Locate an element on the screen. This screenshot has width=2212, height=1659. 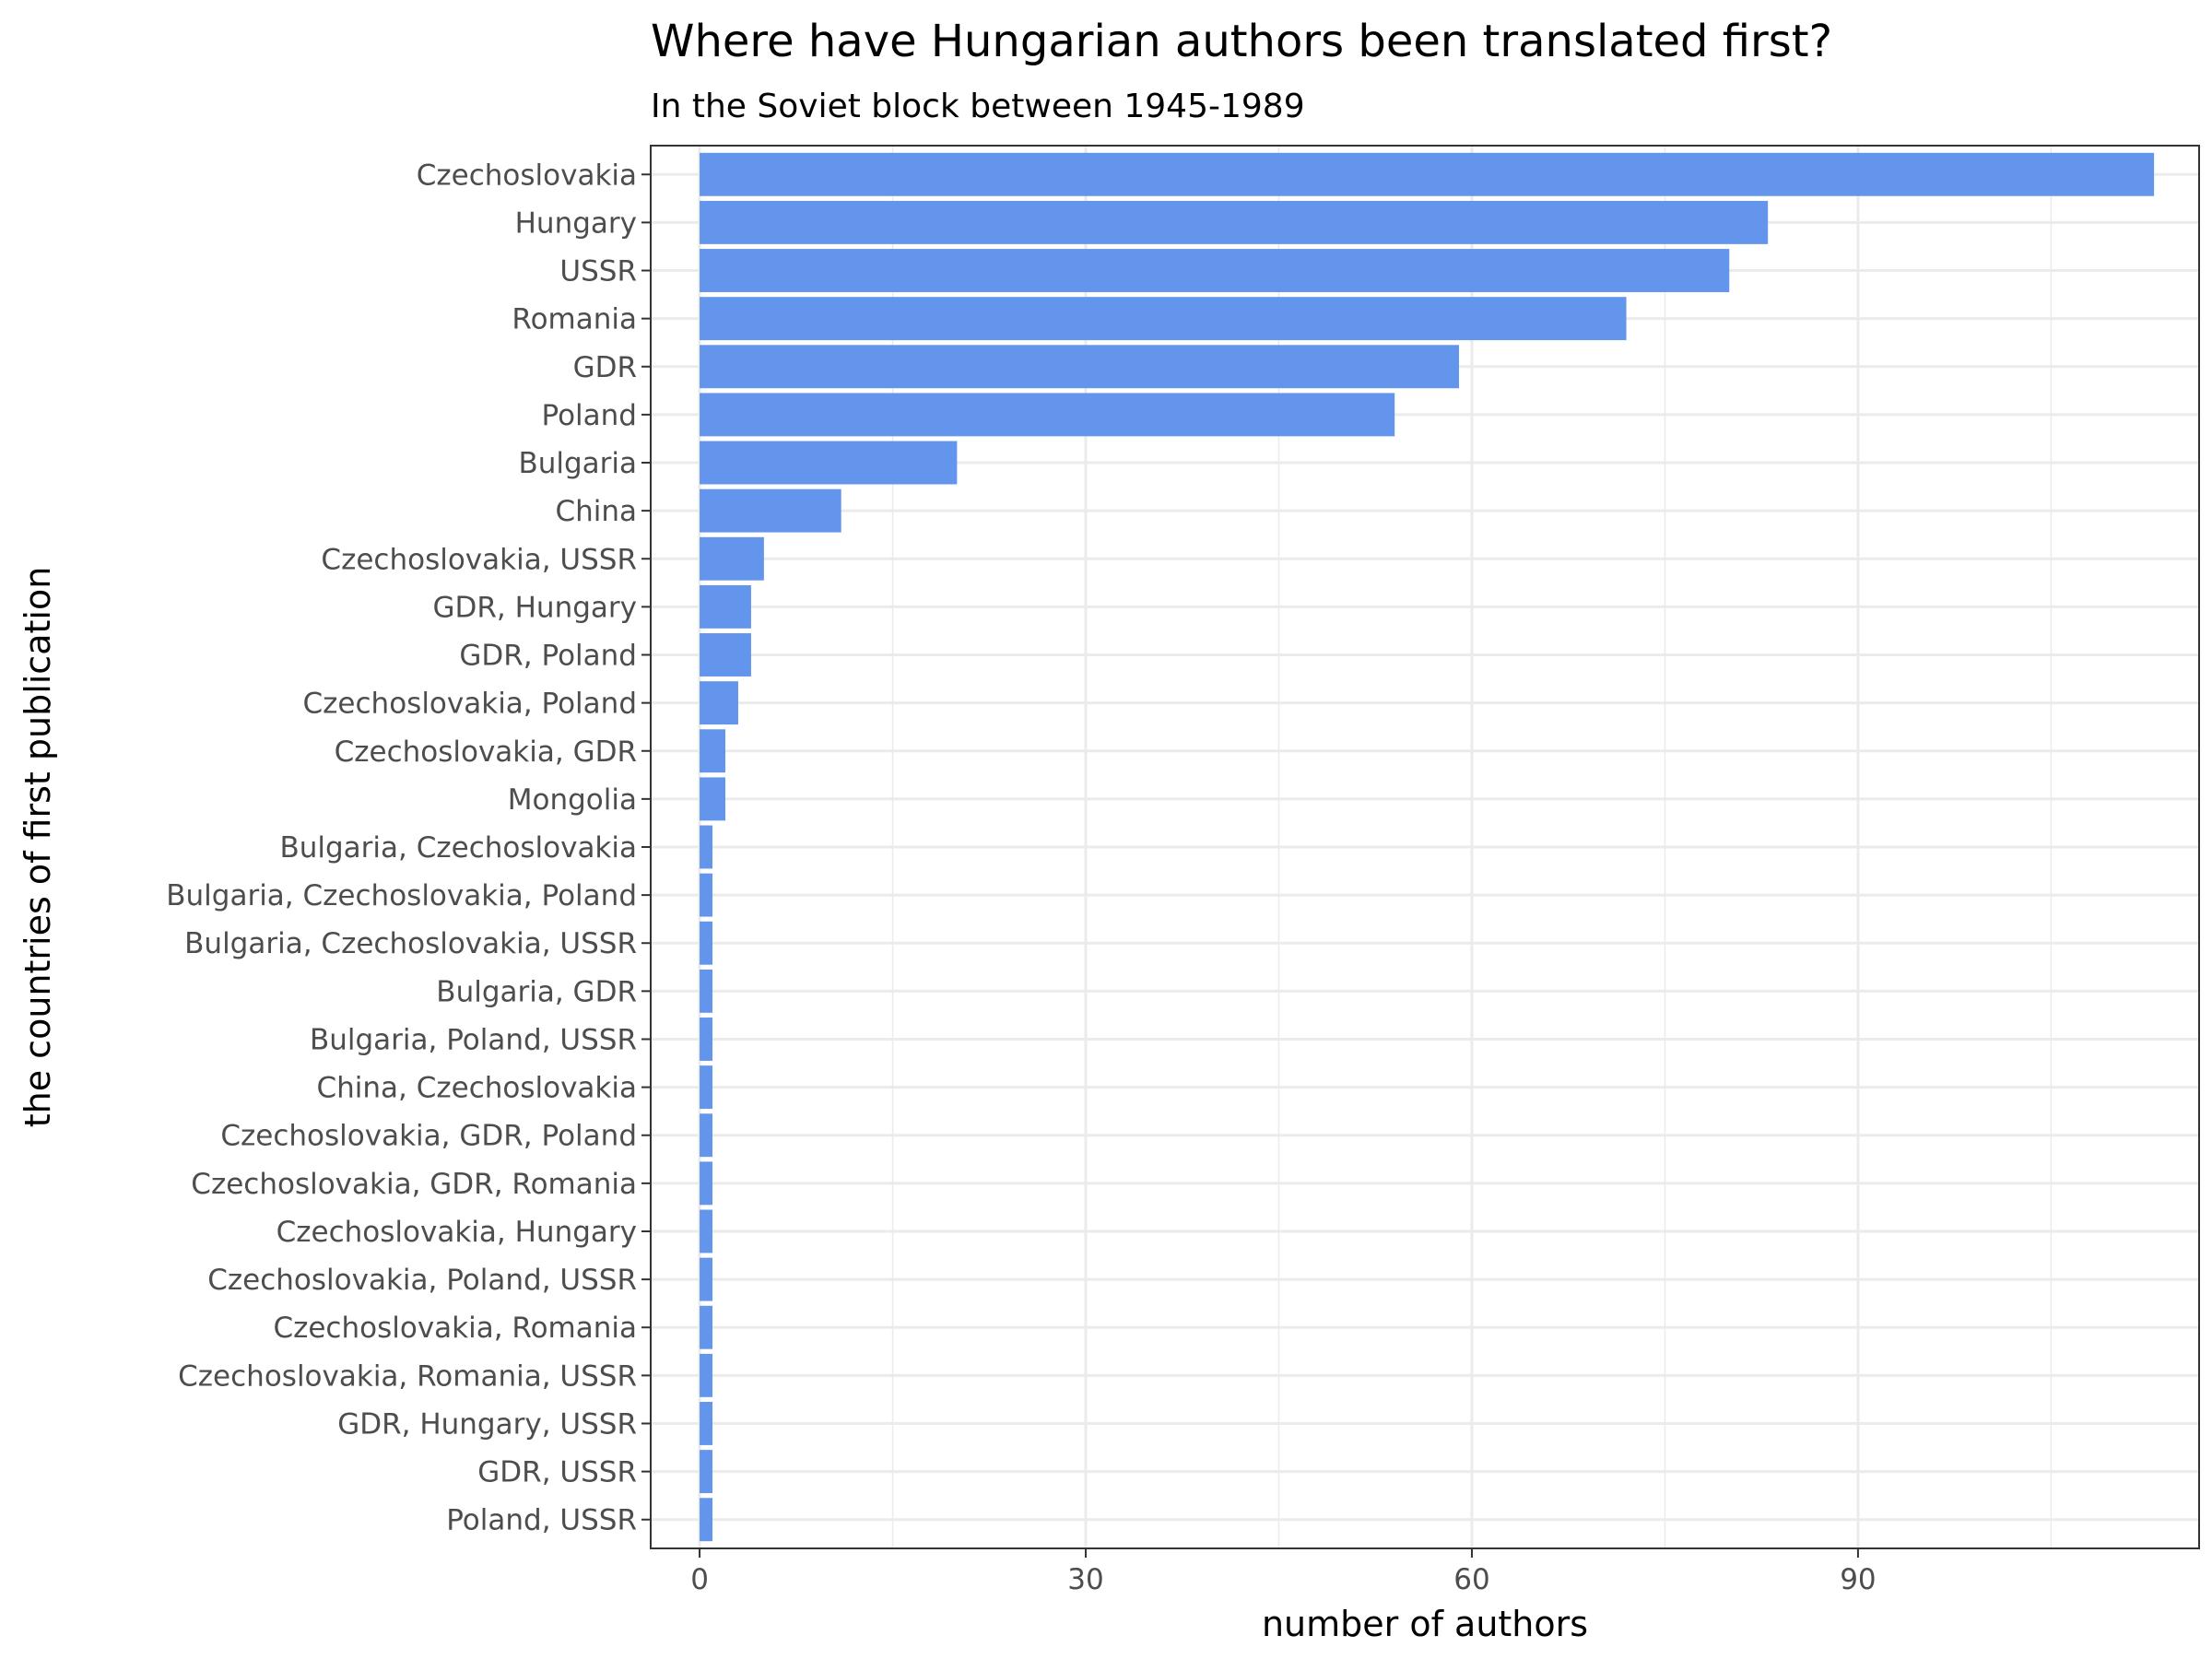
x-tick-label: 60 is located at coordinates (1471, 1579).